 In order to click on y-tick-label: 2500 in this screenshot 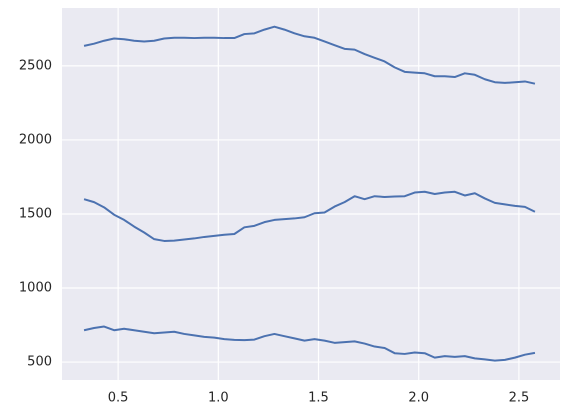, I will do `click(35, 65)`.